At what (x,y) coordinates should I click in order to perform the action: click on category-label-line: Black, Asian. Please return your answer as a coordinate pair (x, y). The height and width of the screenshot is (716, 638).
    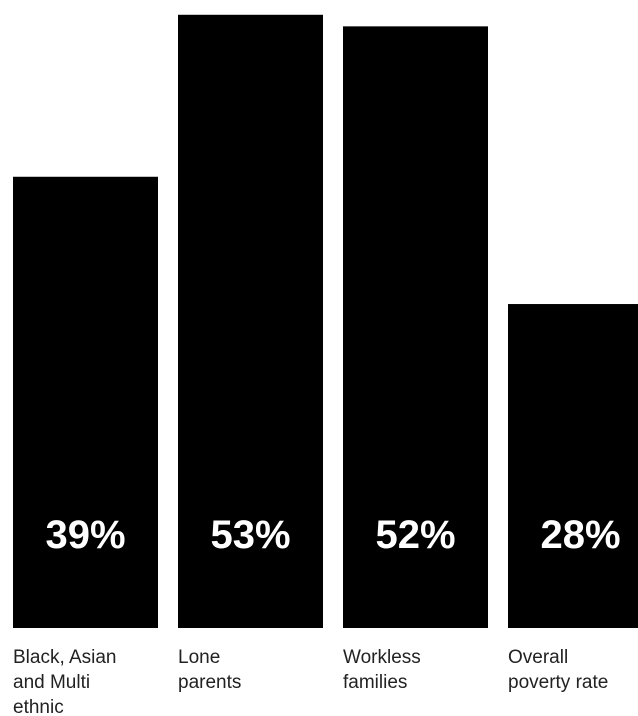
    Looking at the image, I should click on (65, 657).